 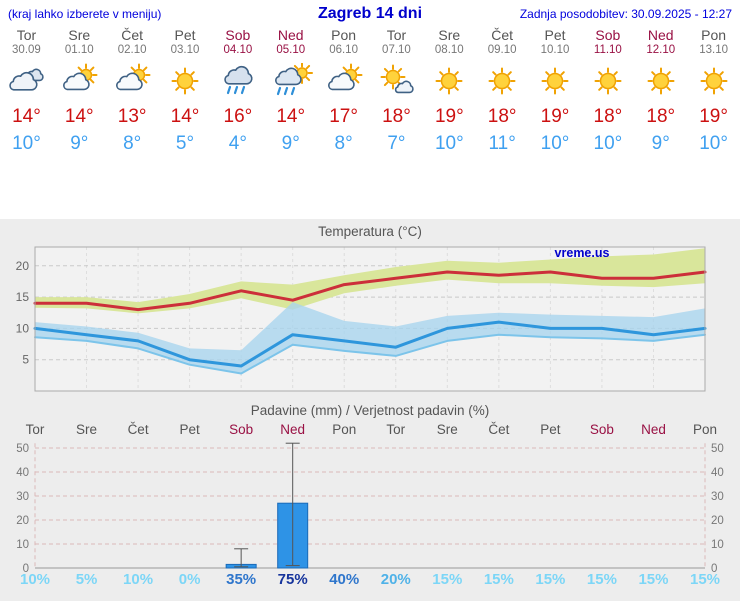 What do you see at coordinates (607, 50) in the screenshot?
I see `day-date: 11.10` at bounding box center [607, 50].